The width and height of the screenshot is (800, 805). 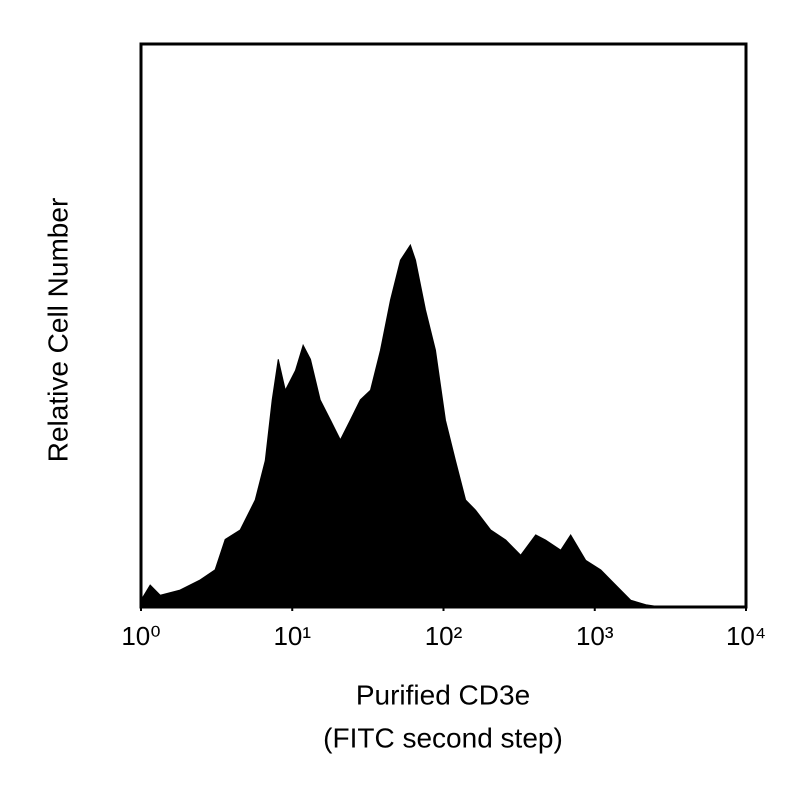 I want to click on x-axis-label: Purified CD3e, so click(x=443, y=694).